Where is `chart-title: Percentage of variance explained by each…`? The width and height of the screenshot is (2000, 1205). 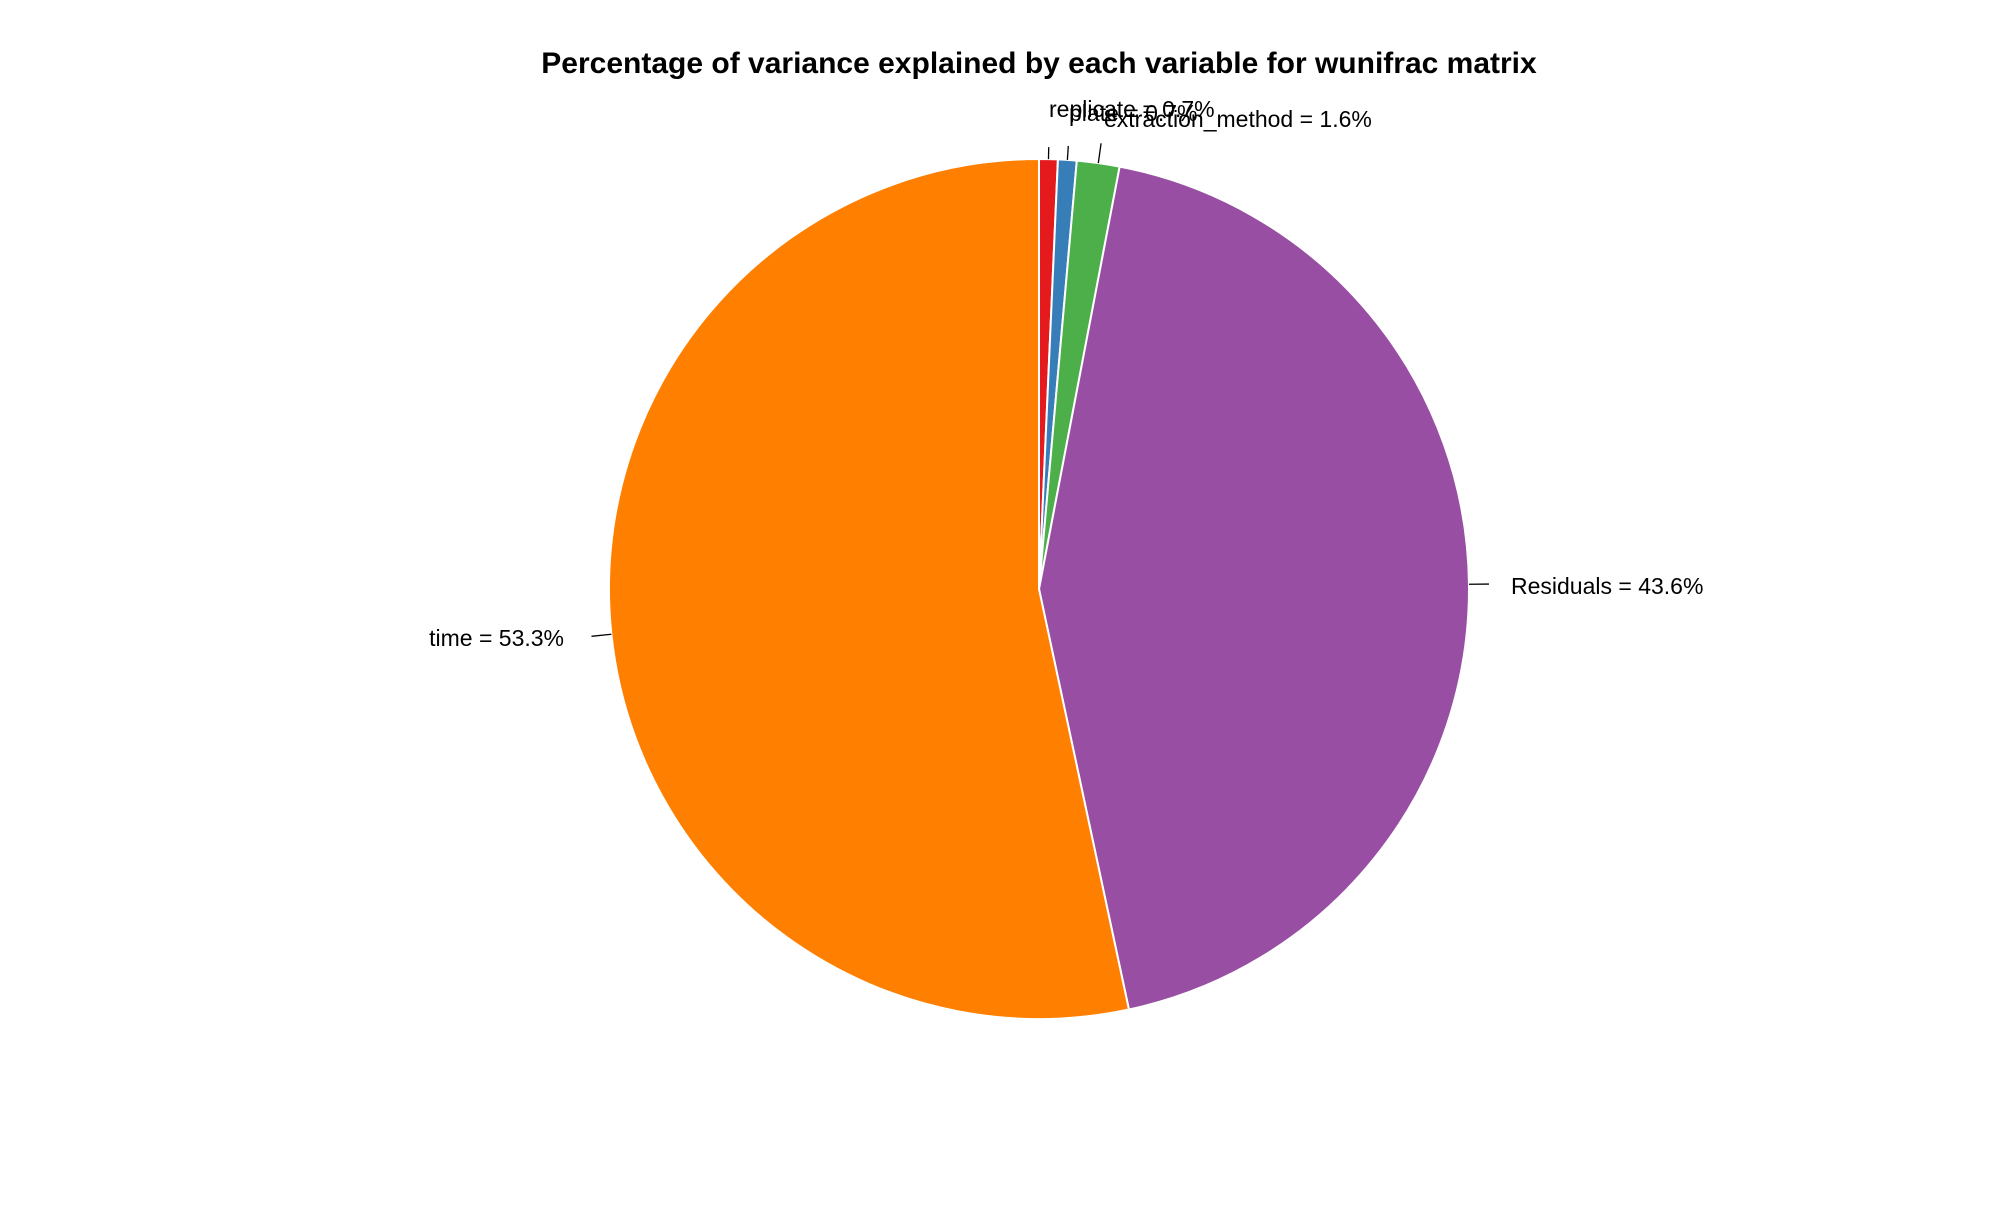 chart-title: Percentage of variance explained by each… is located at coordinates (1039, 63).